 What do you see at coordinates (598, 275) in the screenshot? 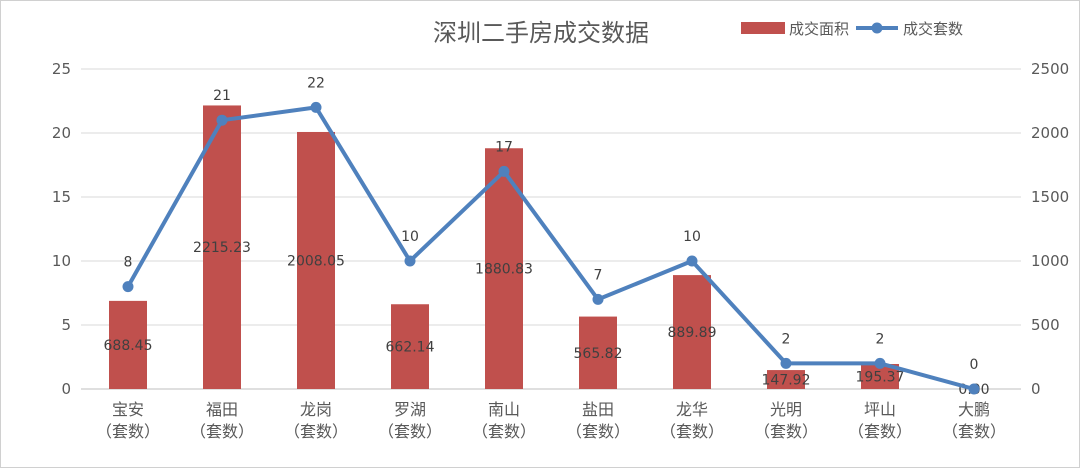
I see `line-data-label: 7` at bounding box center [598, 275].